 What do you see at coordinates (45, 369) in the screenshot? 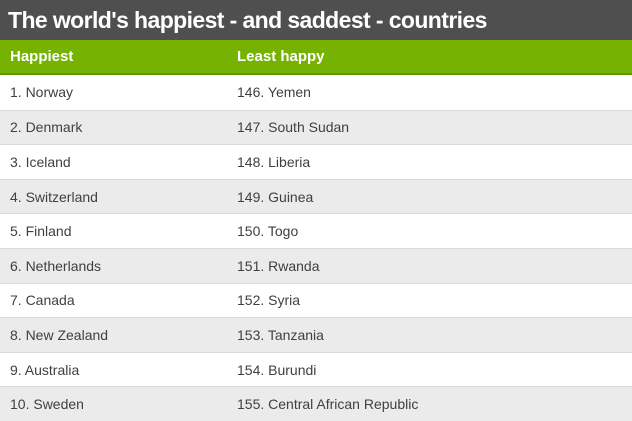
I see `happiest-cell: 9. Australia` at bounding box center [45, 369].